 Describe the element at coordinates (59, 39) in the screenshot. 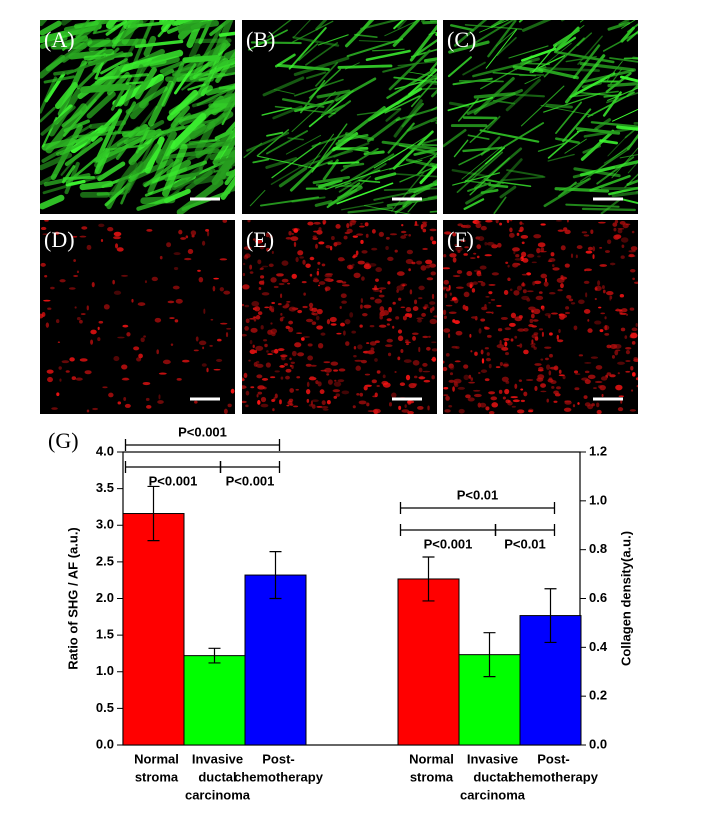

I see `panel-label: (A)` at that location.